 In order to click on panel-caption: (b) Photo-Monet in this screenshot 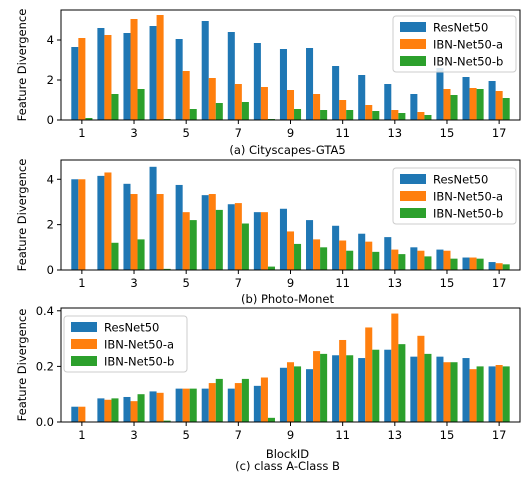, I will do `click(287, 299)`.